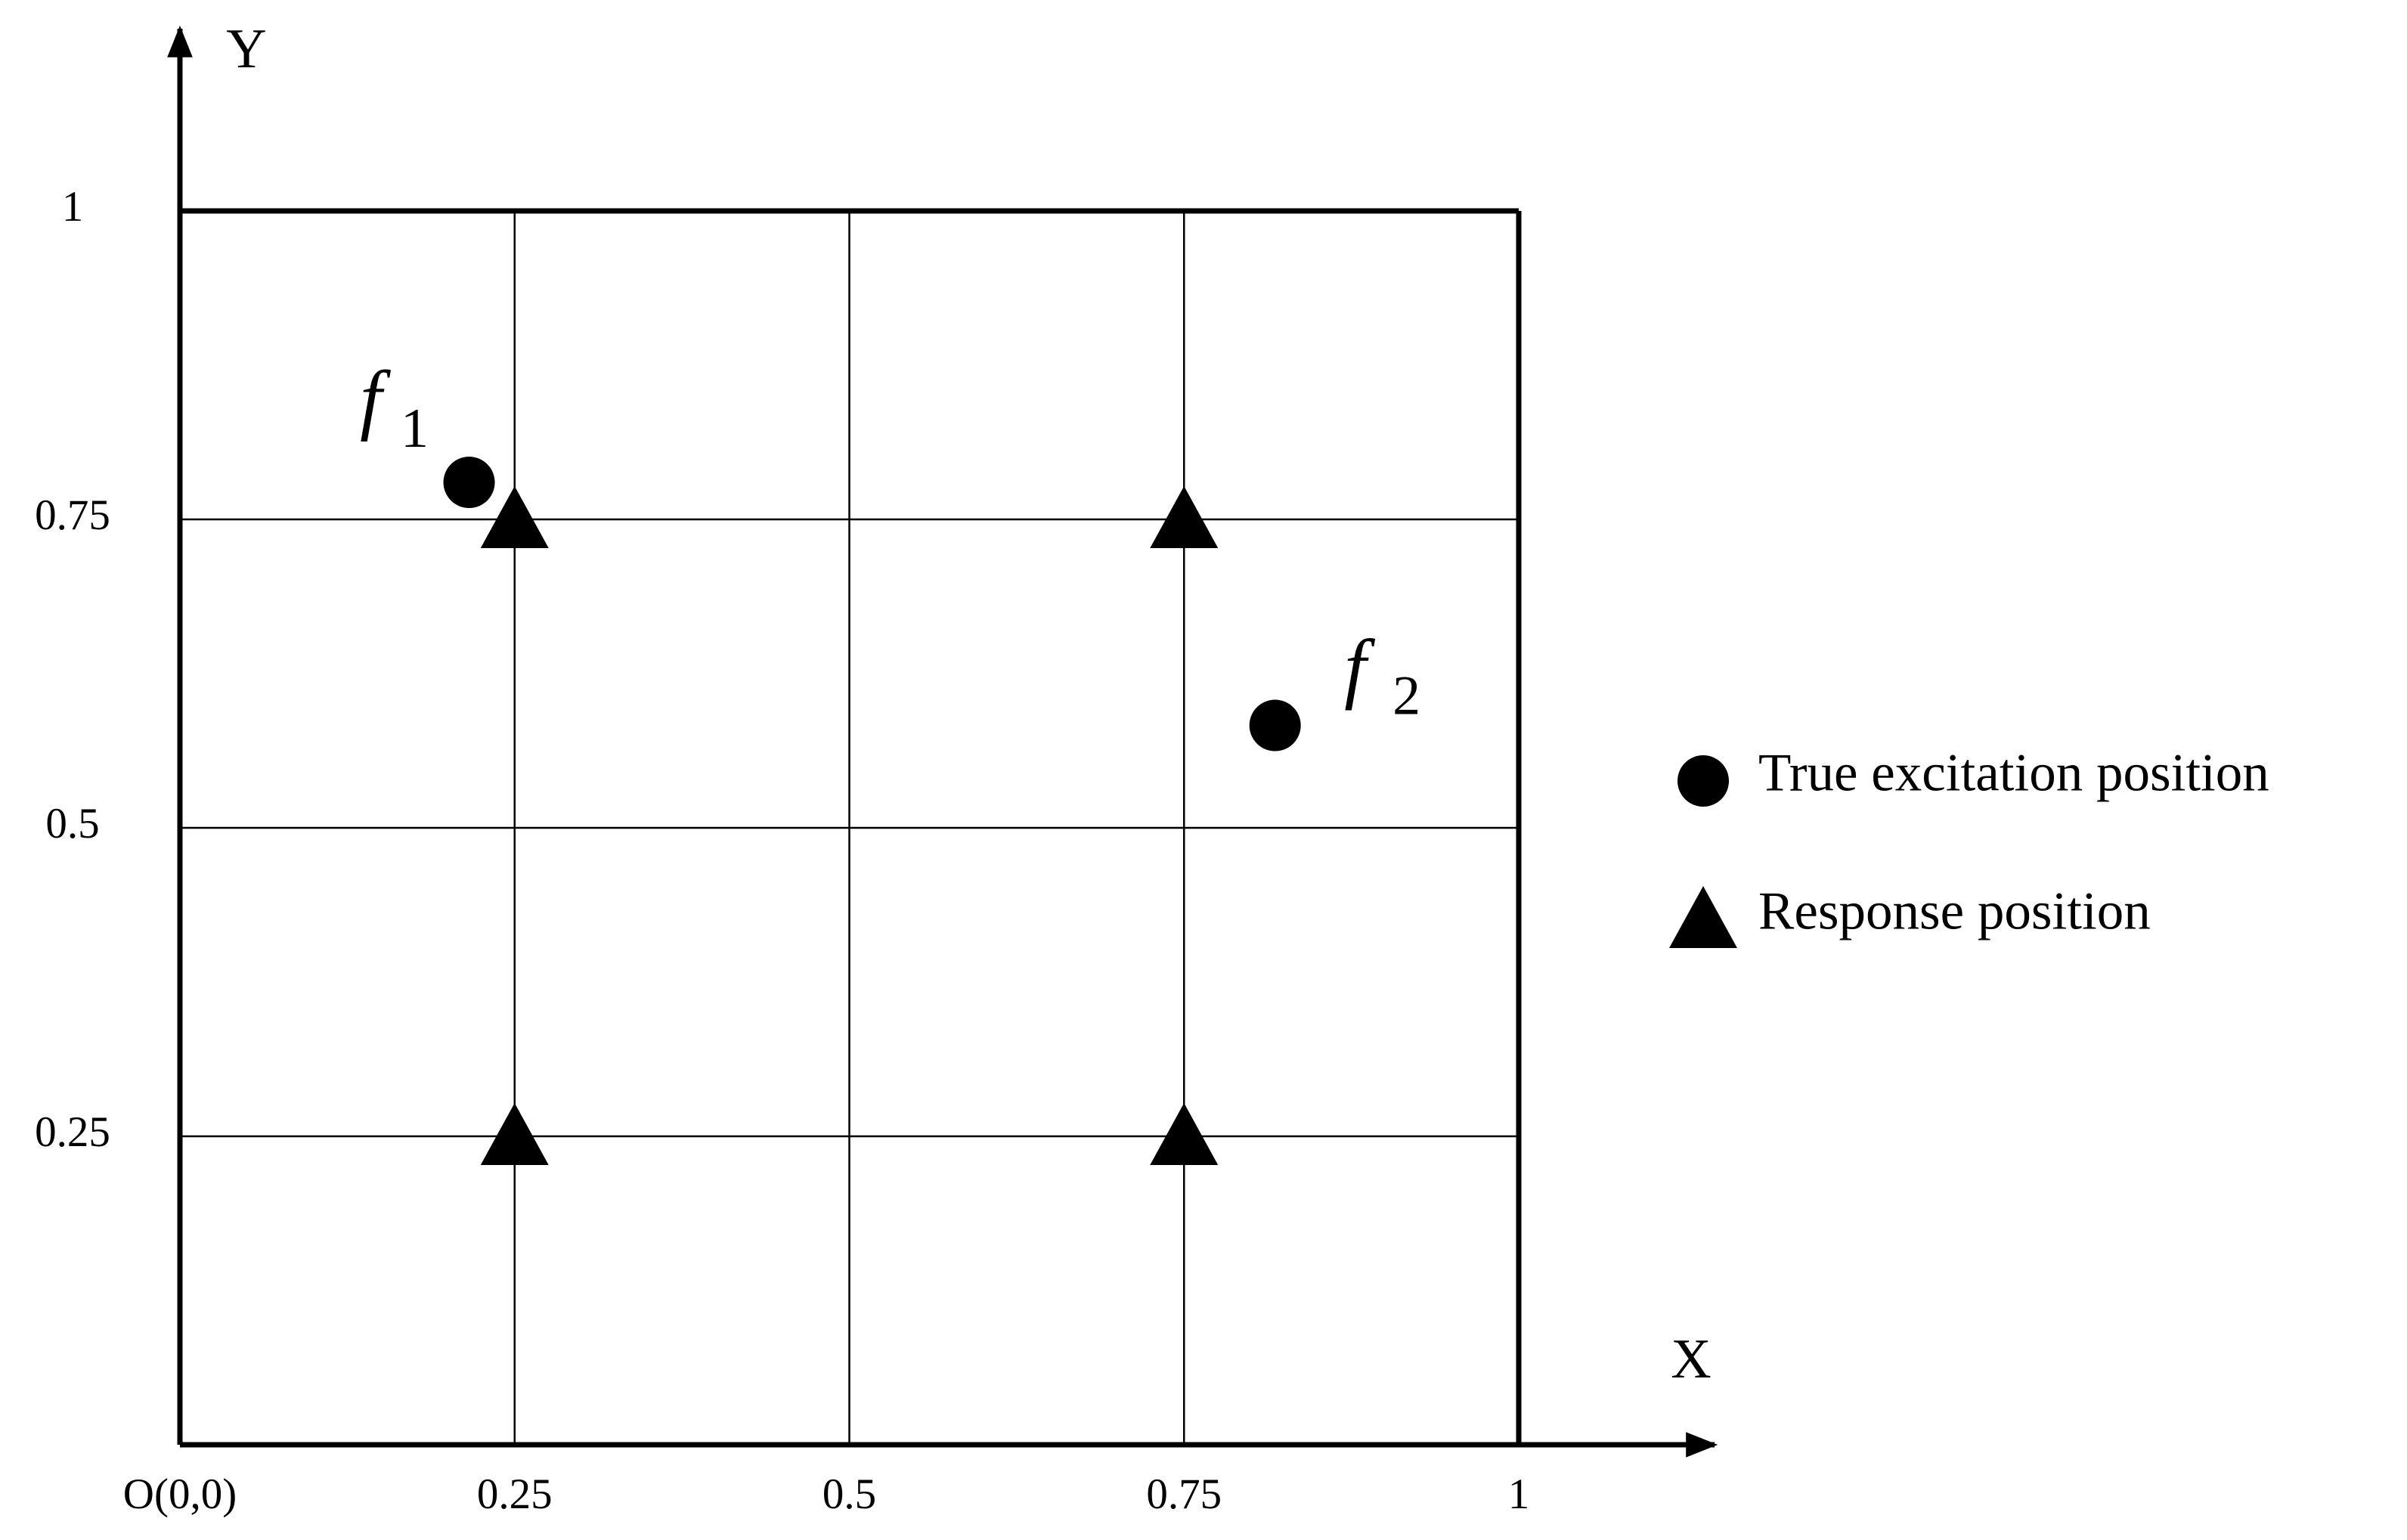 This screenshot has height=1540, width=2407. What do you see at coordinates (72, 515) in the screenshot?
I see `y-tick-label: 0.75` at bounding box center [72, 515].